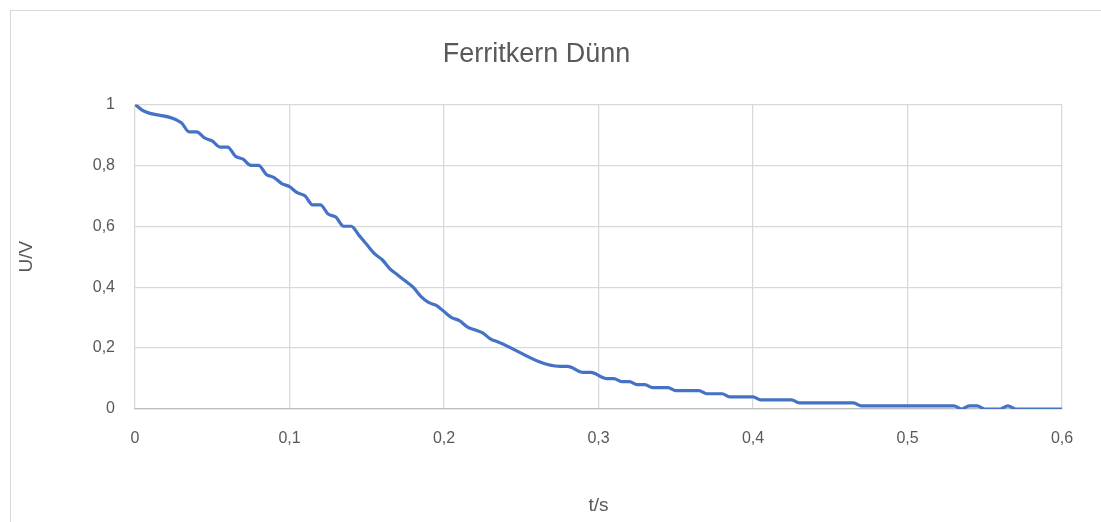 Image resolution: width=1101 pixels, height=522 pixels. What do you see at coordinates (104, 286) in the screenshot?
I see `y-tick-label: 0,4` at bounding box center [104, 286].